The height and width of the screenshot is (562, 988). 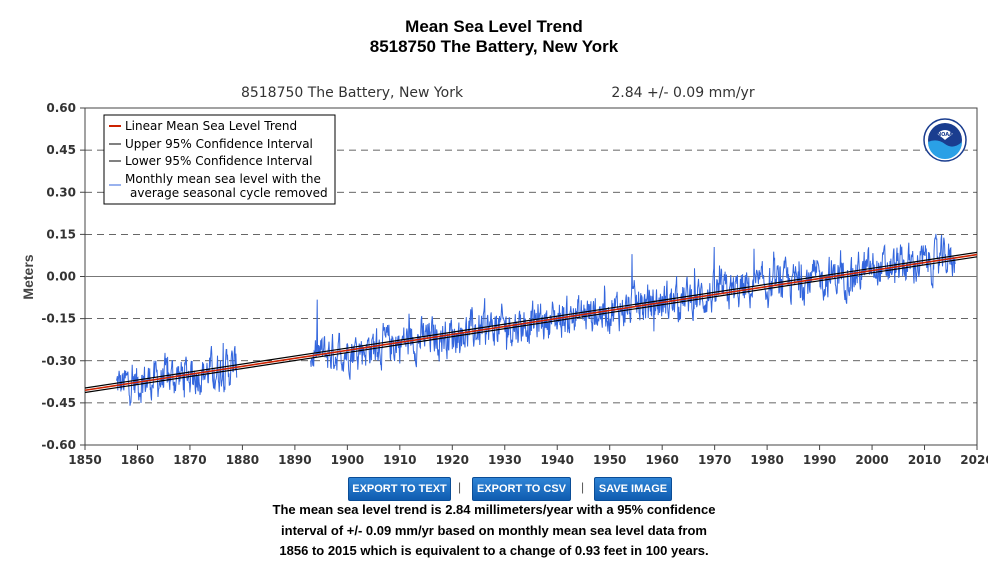 I want to click on x-tick-label: 2000, so click(x=871, y=460).